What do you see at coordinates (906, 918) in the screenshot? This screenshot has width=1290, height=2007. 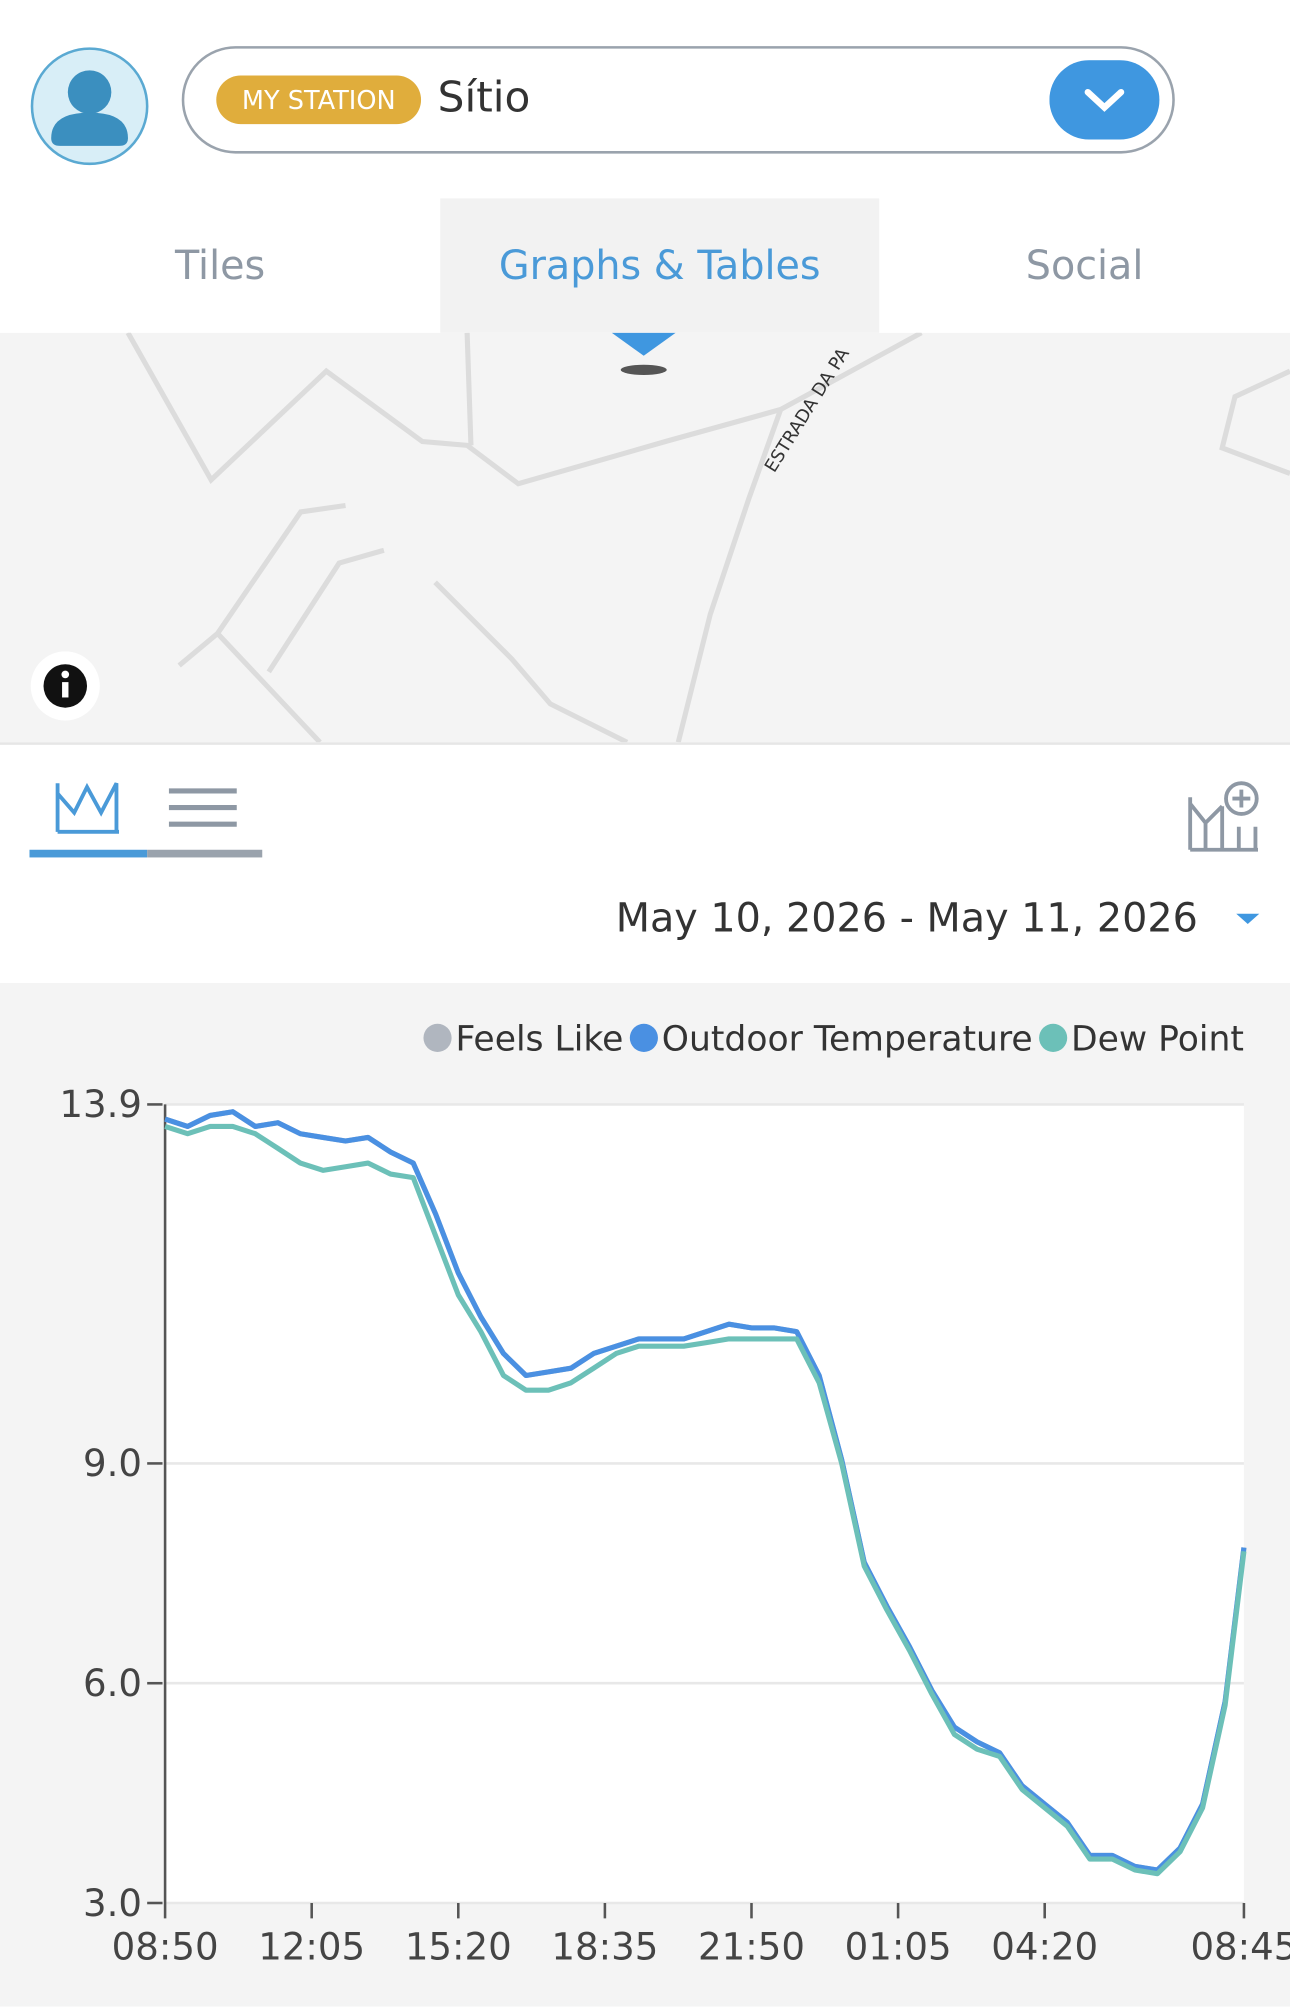 I see `date-range: May 10, 2026 - May 11, 2026` at bounding box center [906, 918].